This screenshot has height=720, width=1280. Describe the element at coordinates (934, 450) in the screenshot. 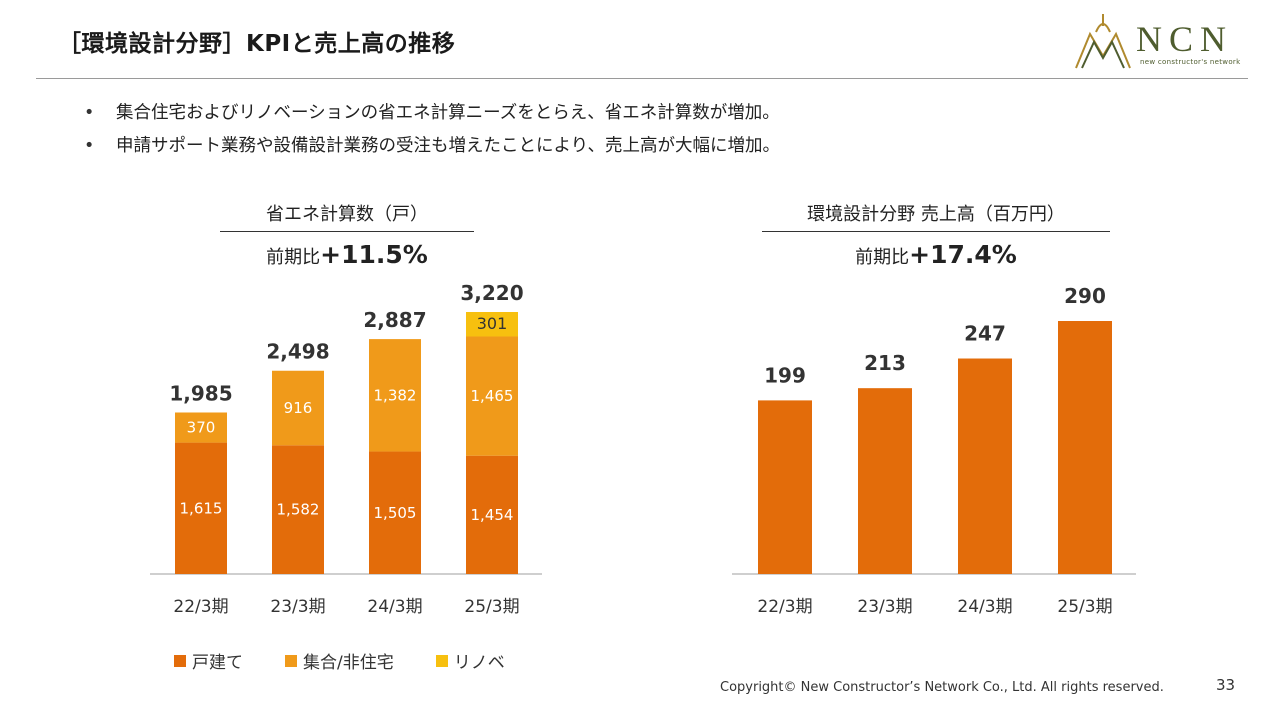

I see `sales-bar-chart: 199 22/3期 213 23/3期 247 24/3期 290 25/3期` at that location.